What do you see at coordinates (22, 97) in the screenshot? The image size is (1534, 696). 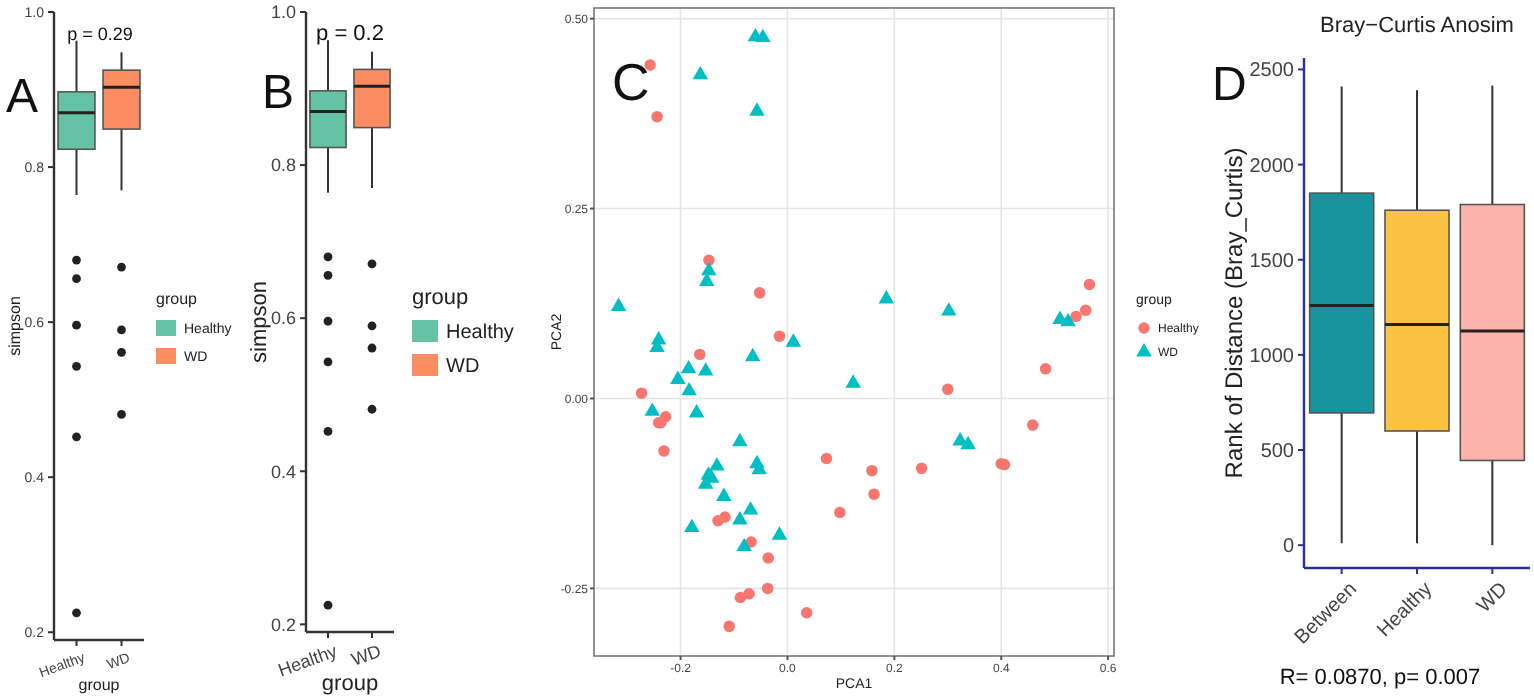 I see `text: A` at bounding box center [22, 97].